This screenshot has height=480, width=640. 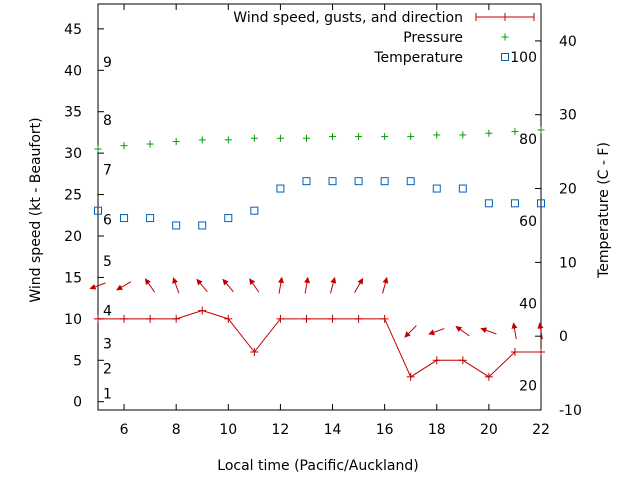 What do you see at coordinates (319, 344) in the screenshot?
I see `wind-speed-line` at bounding box center [319, 344].